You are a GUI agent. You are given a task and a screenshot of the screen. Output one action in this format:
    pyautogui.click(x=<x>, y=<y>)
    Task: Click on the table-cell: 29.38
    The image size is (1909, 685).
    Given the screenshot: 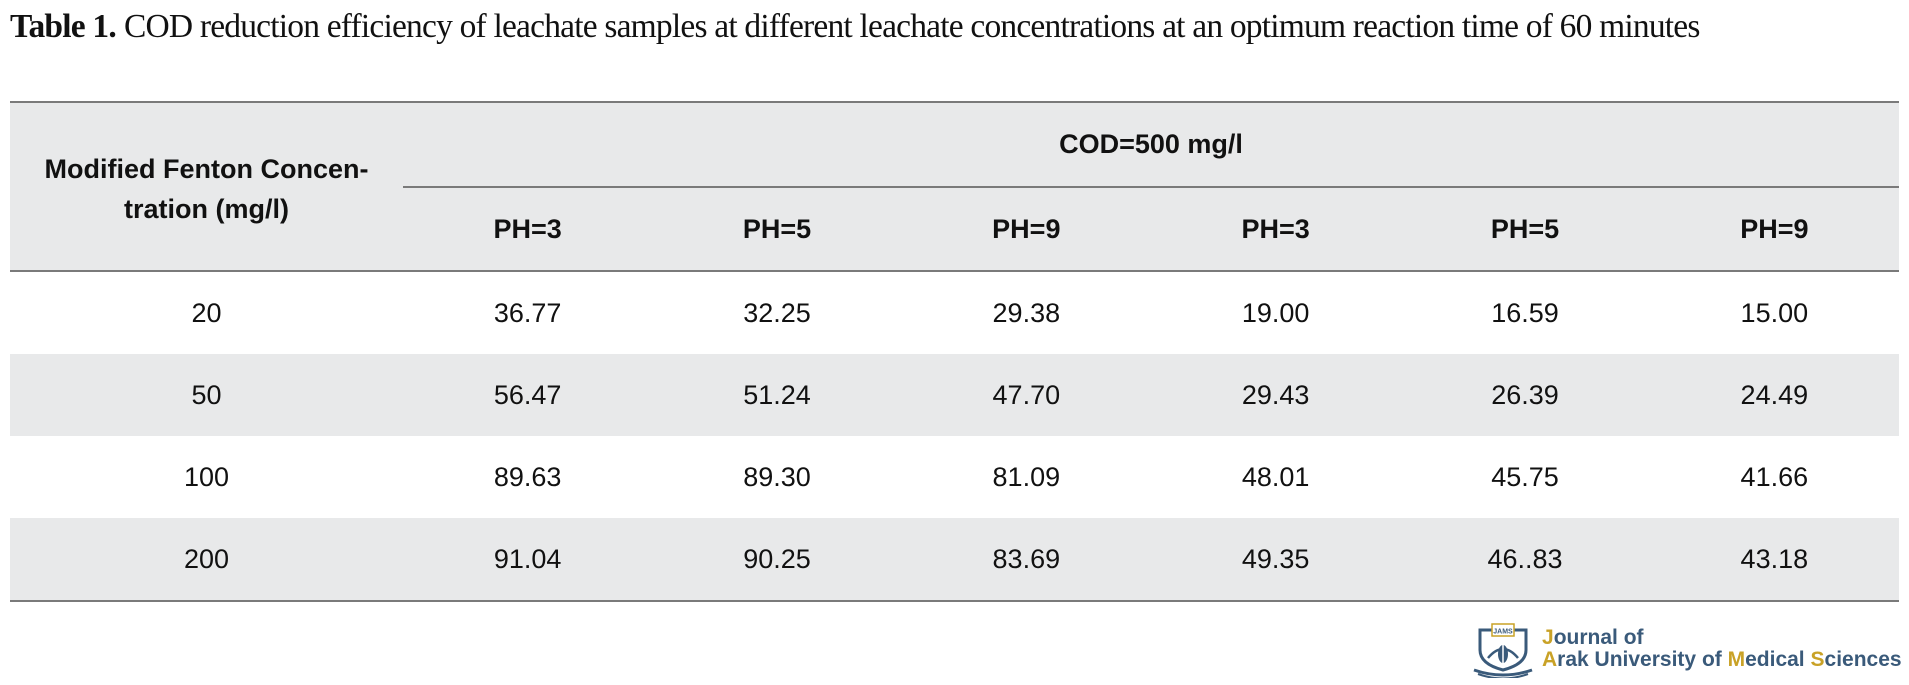 What is the action you would take?
    pyautogui.click(x=1026, y=312)
    